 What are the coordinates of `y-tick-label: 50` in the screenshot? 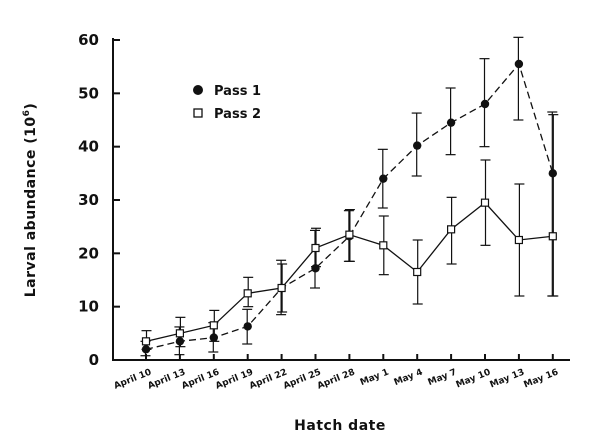 It's located at (88, 93).